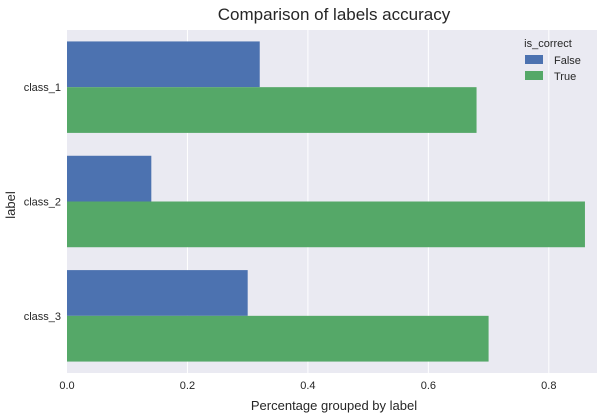 This screenshot has height=415, width=602. Describe the element at coordinates (534, 75) in the screenshot. I see `legend-swatch-true` at that location.